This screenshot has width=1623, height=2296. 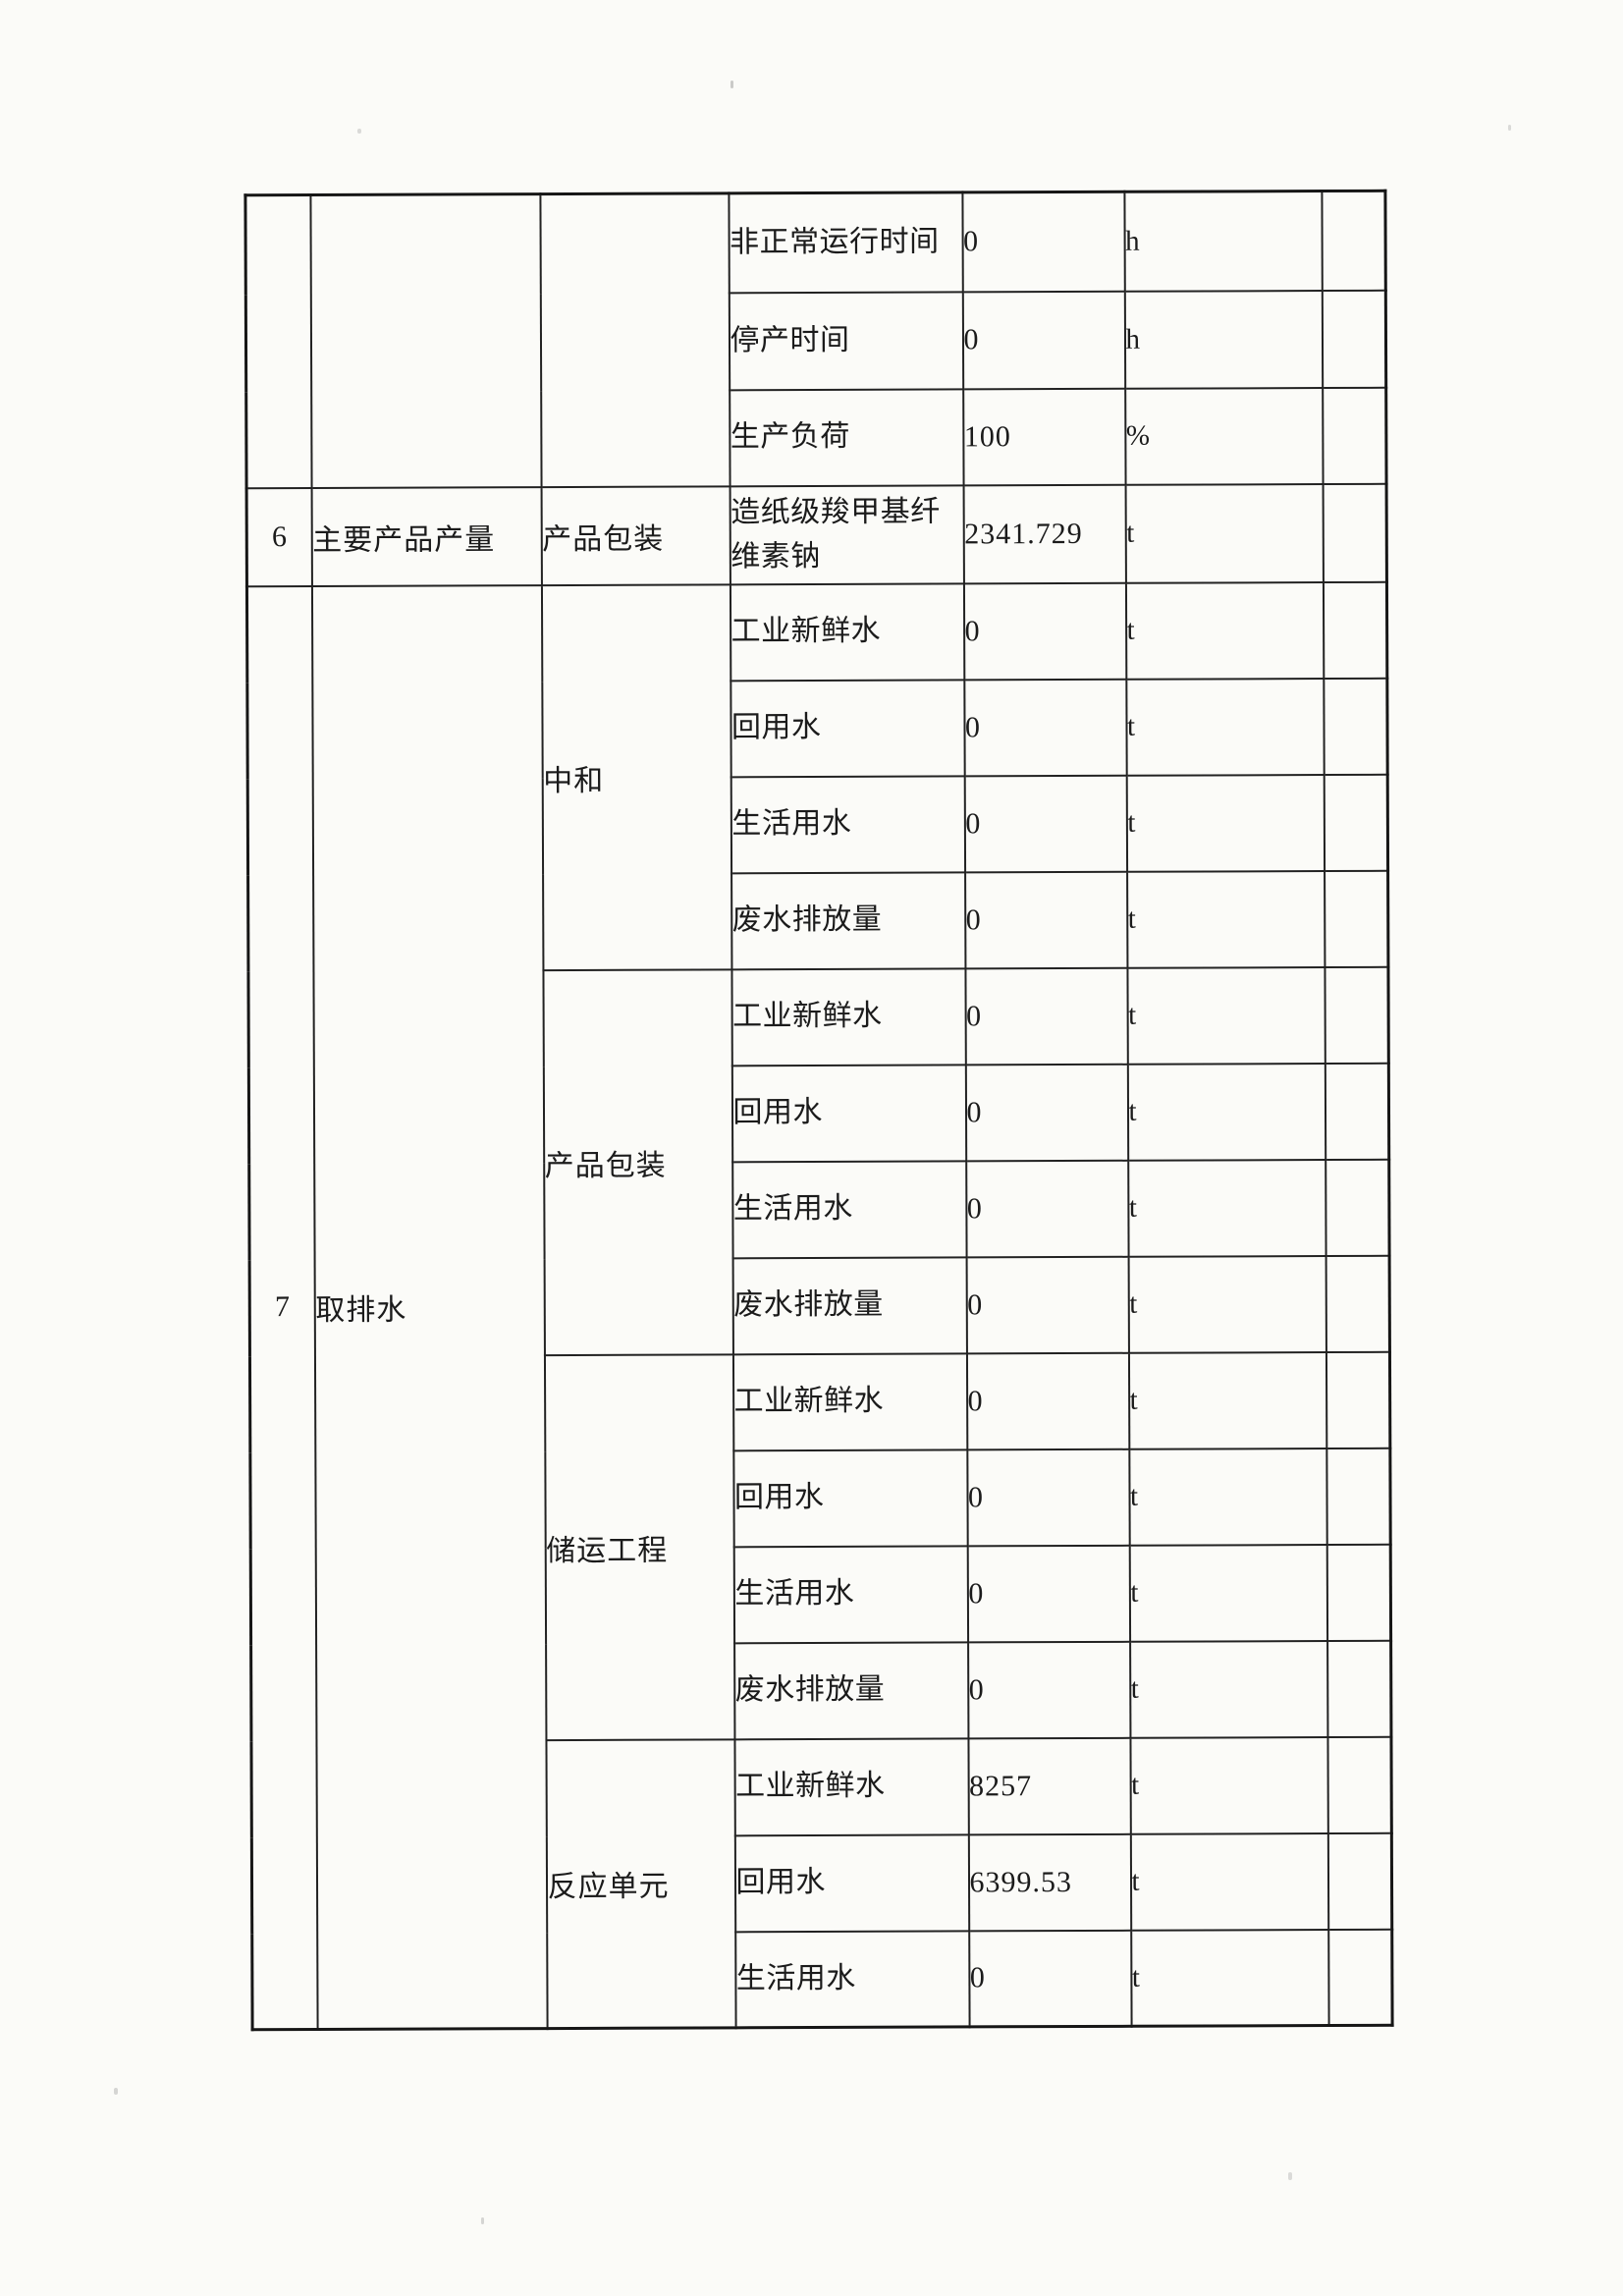 I want to click on value-cell: 2341.729, so click(x=1044, y=533).